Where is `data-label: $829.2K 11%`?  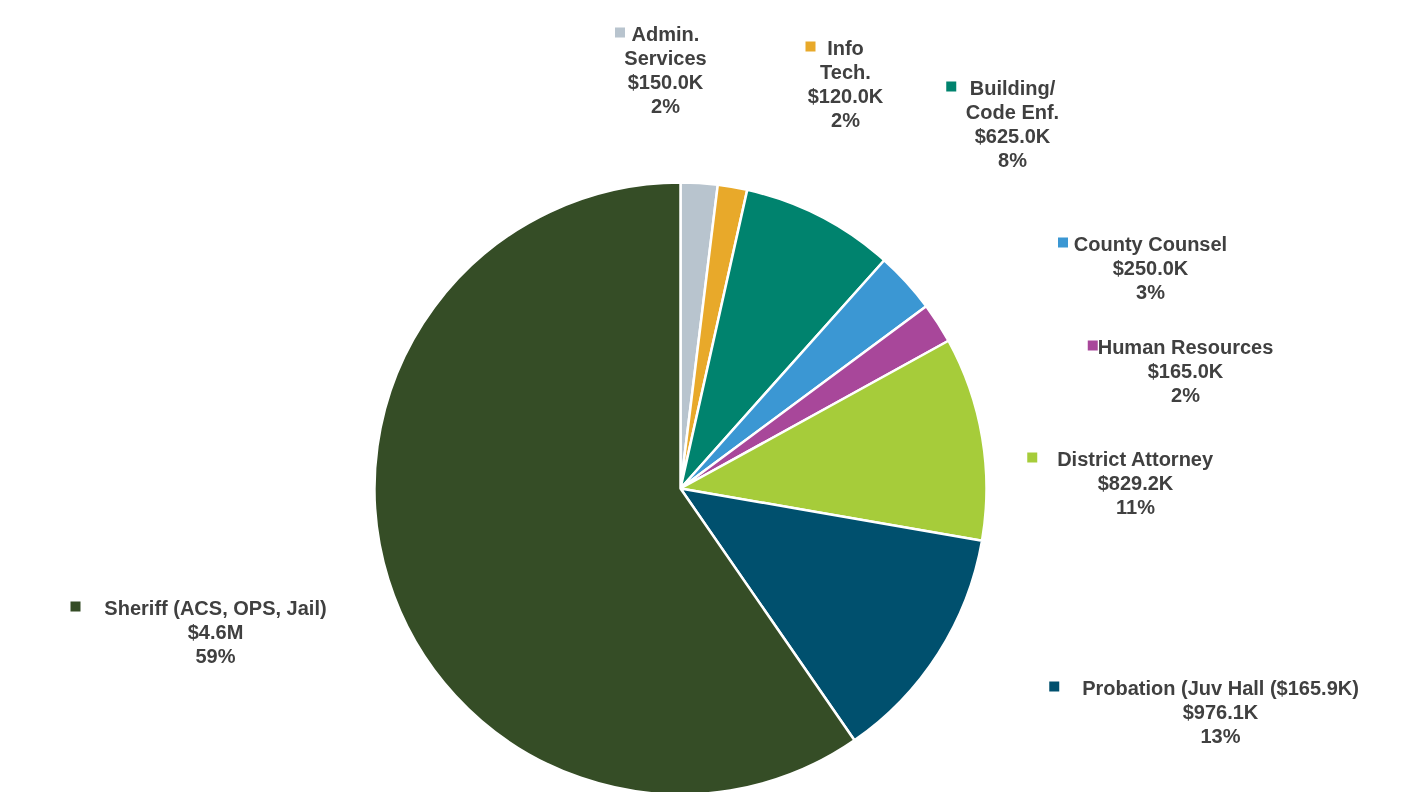 data-label: $829.2K 11% is located at coordinates (1135, 494).